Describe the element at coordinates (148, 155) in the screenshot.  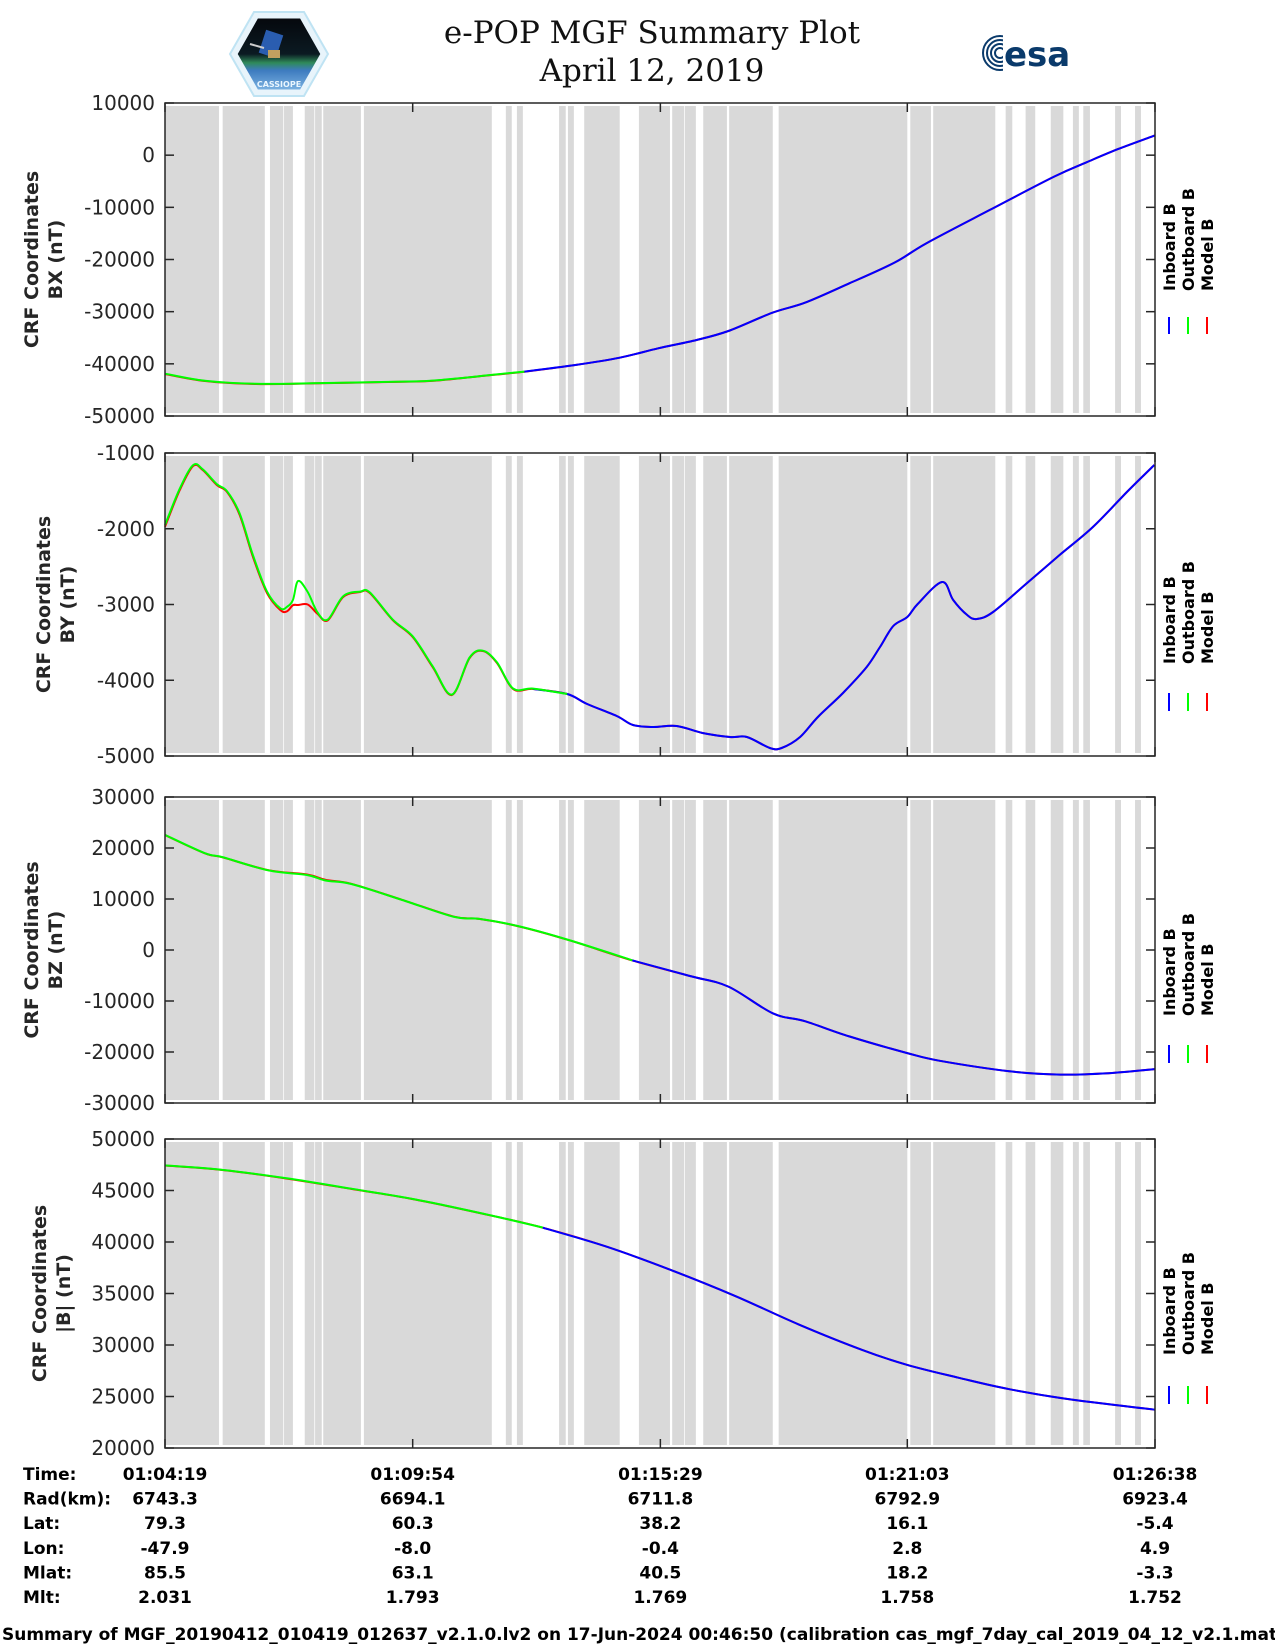
I see `y-tick-label: 0` at that location.